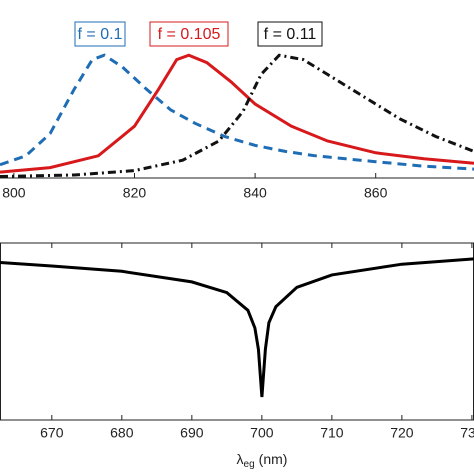 This screenshot has height=474, width=474. Describe the element at coordinates (255, 193) in the screenshot. I see `x-tick-label: 840` at that location.